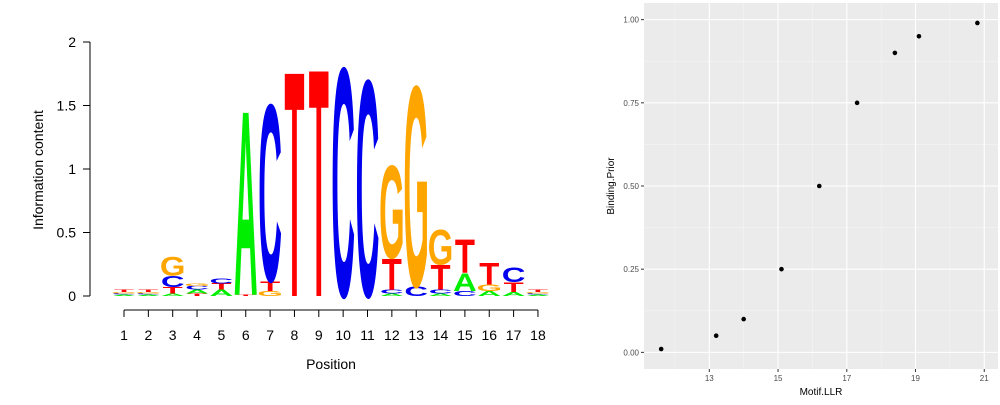  What do you see at coordinates (246, 335) in the screenshot?
I see `logo-x-tick-label: 6` at bounding box center [246, 335].